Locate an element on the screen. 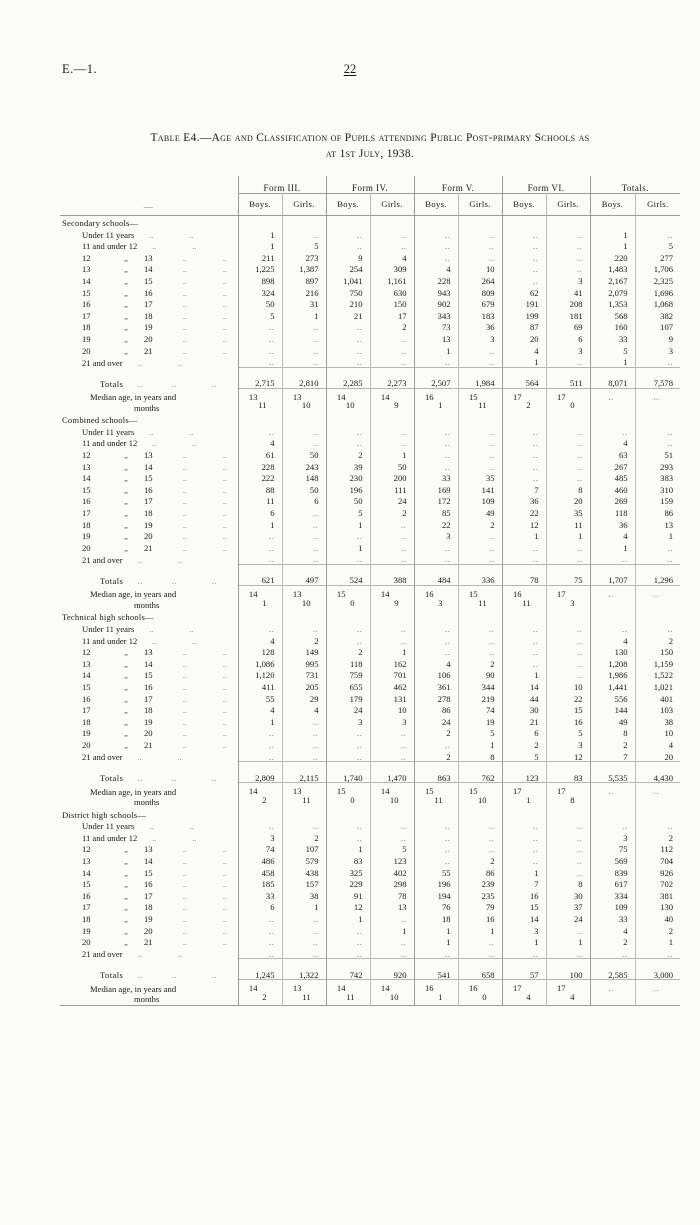  median-age-cell: 170 is located at coordinates (568, 400).